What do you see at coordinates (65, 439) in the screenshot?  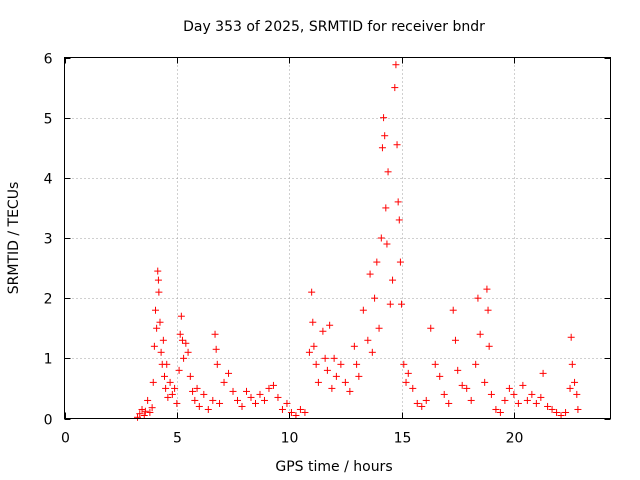 I see `x-tick-label: 0` at bounding box center [65, 439].